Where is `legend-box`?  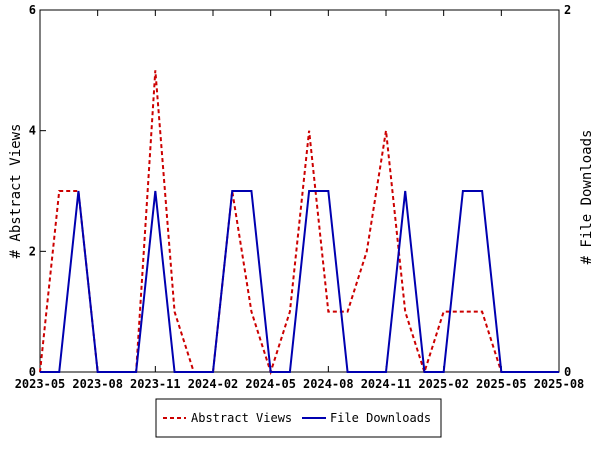
legend-box is located at coordinates (298, 418).